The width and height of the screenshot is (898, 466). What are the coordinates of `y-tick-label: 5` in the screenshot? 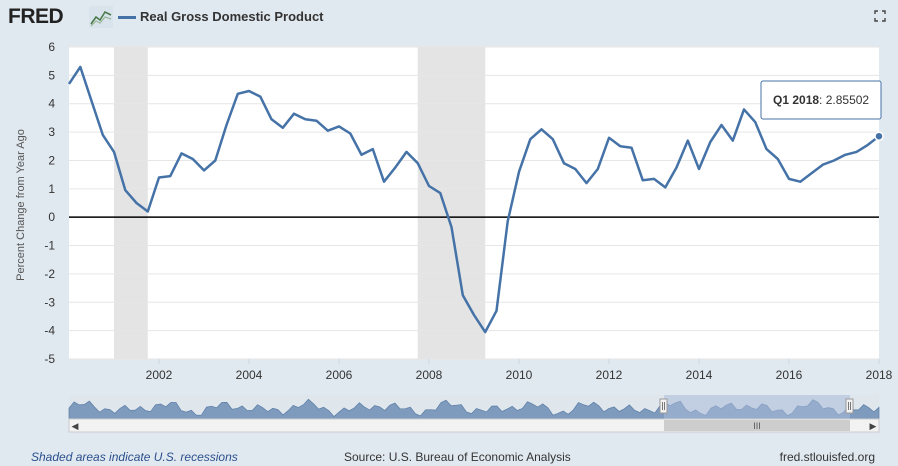 It's located at (51, 75).